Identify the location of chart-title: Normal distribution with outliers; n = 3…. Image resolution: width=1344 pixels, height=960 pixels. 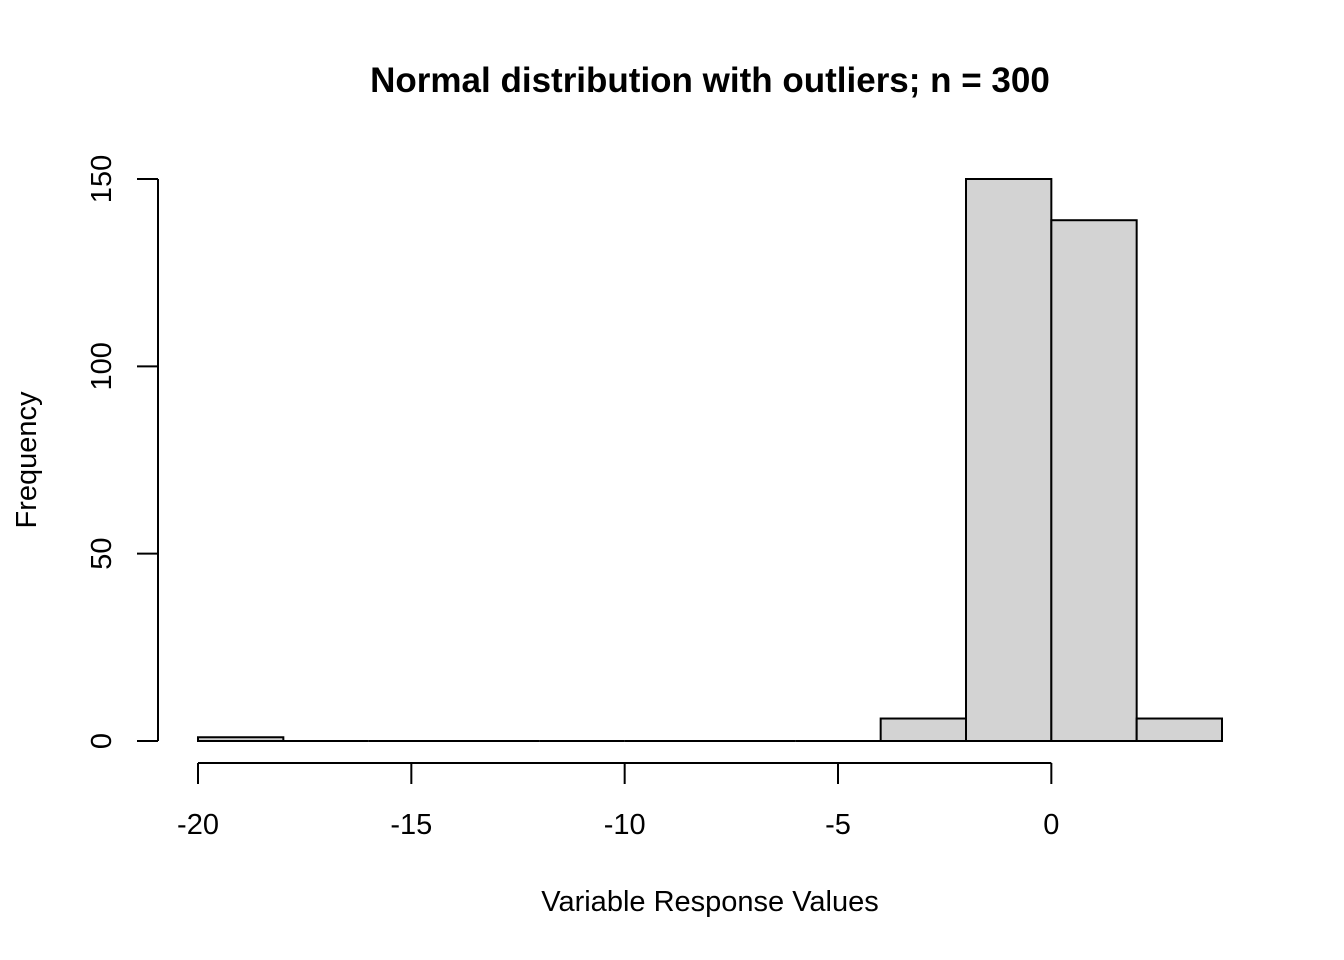
(710, 80).